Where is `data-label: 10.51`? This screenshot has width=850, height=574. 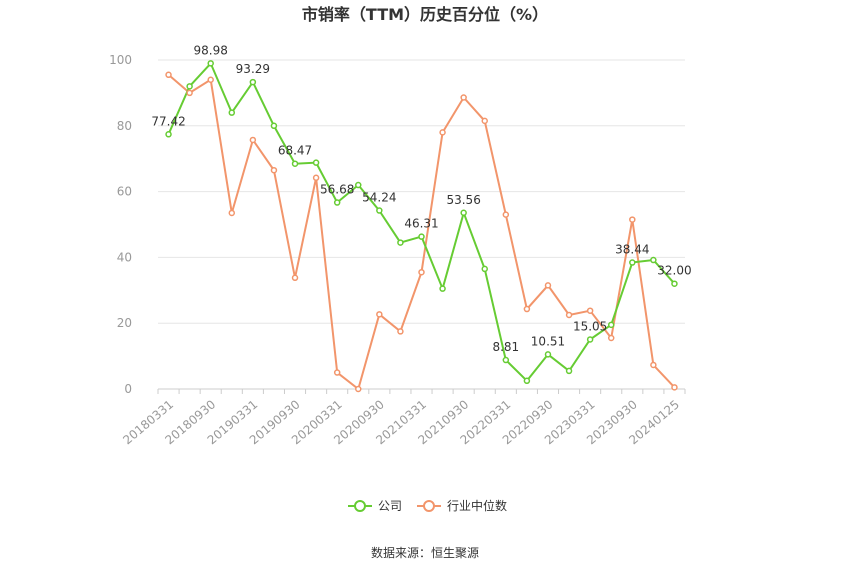 data-label: 10.51 is located at coordinates (548, 341).